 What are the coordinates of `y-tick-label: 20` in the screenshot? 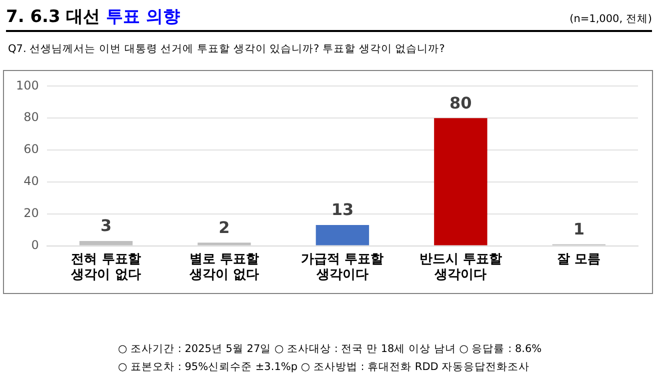 It's located at (31, 213).